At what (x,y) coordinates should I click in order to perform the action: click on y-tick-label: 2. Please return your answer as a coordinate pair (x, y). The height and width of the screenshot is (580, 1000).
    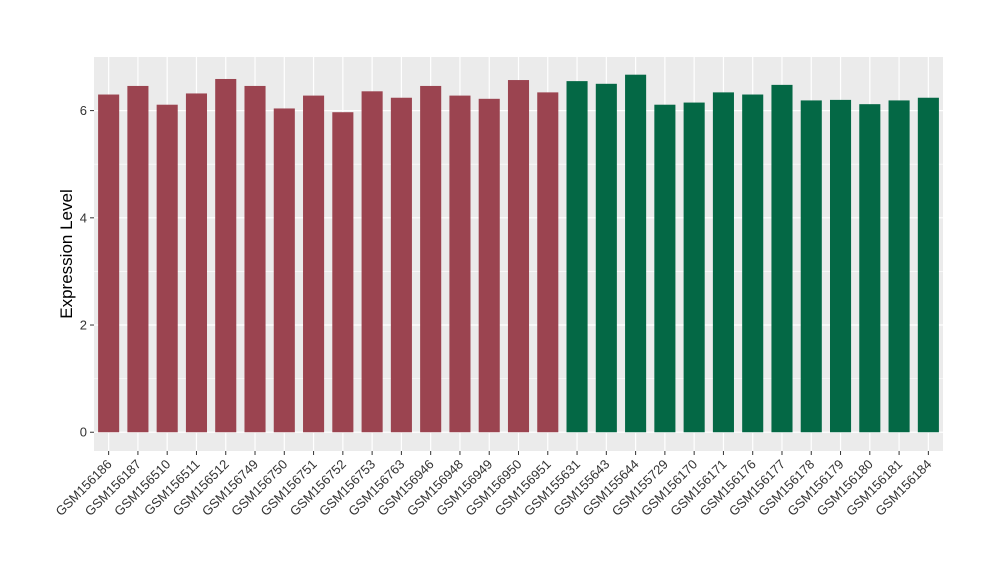
    Looking at the image, I should click on (83, 325).